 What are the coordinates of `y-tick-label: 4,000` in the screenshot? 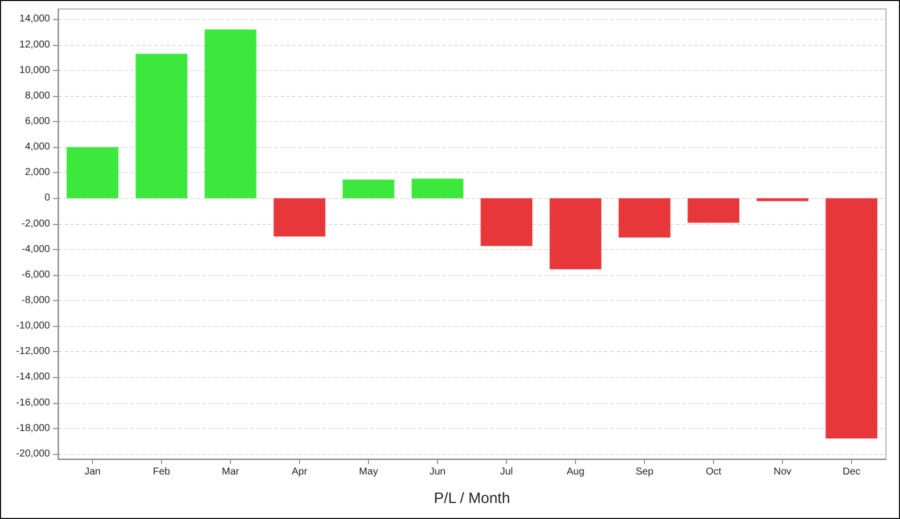 It's located at (37, 147).